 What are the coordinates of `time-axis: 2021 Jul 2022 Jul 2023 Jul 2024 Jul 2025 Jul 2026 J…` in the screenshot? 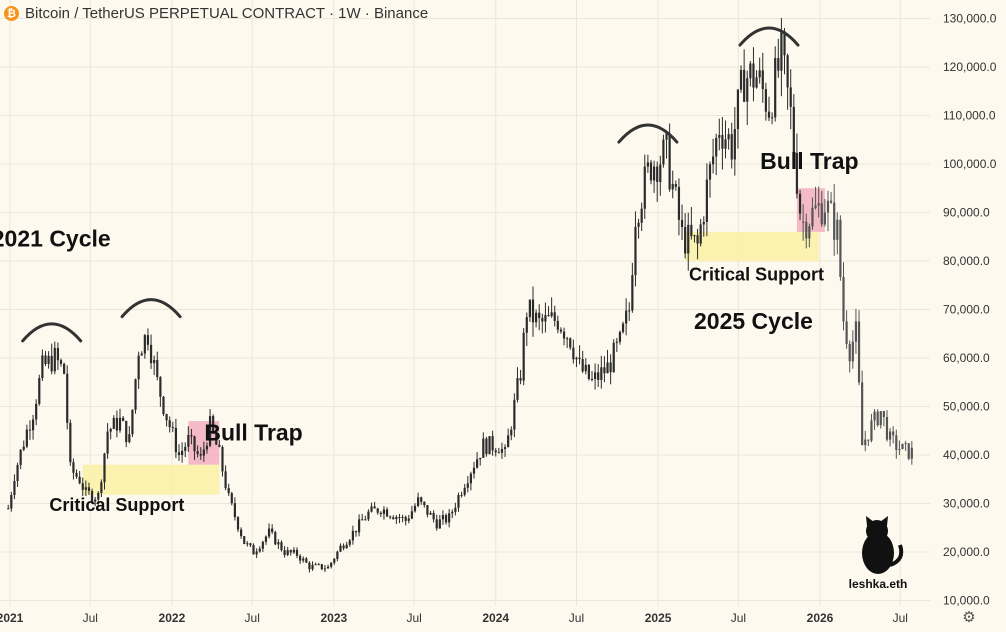 It's located at (454, 618).